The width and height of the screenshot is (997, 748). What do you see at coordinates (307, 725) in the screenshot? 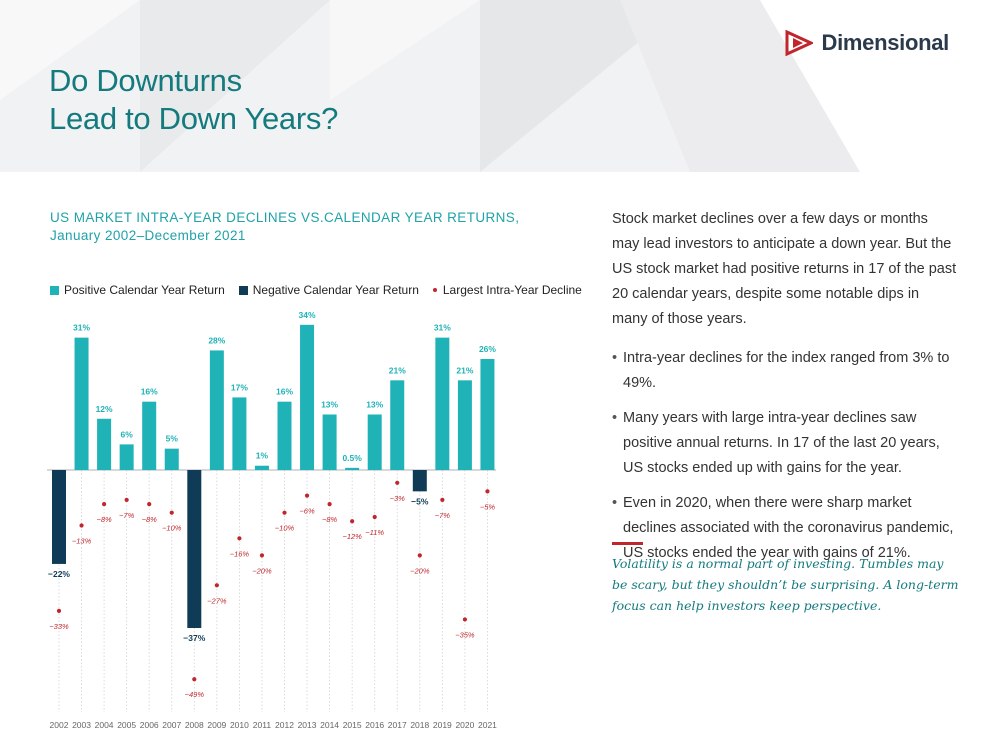
I see `x-tick-label-2013: 2013` at bounding box center [307, 725].